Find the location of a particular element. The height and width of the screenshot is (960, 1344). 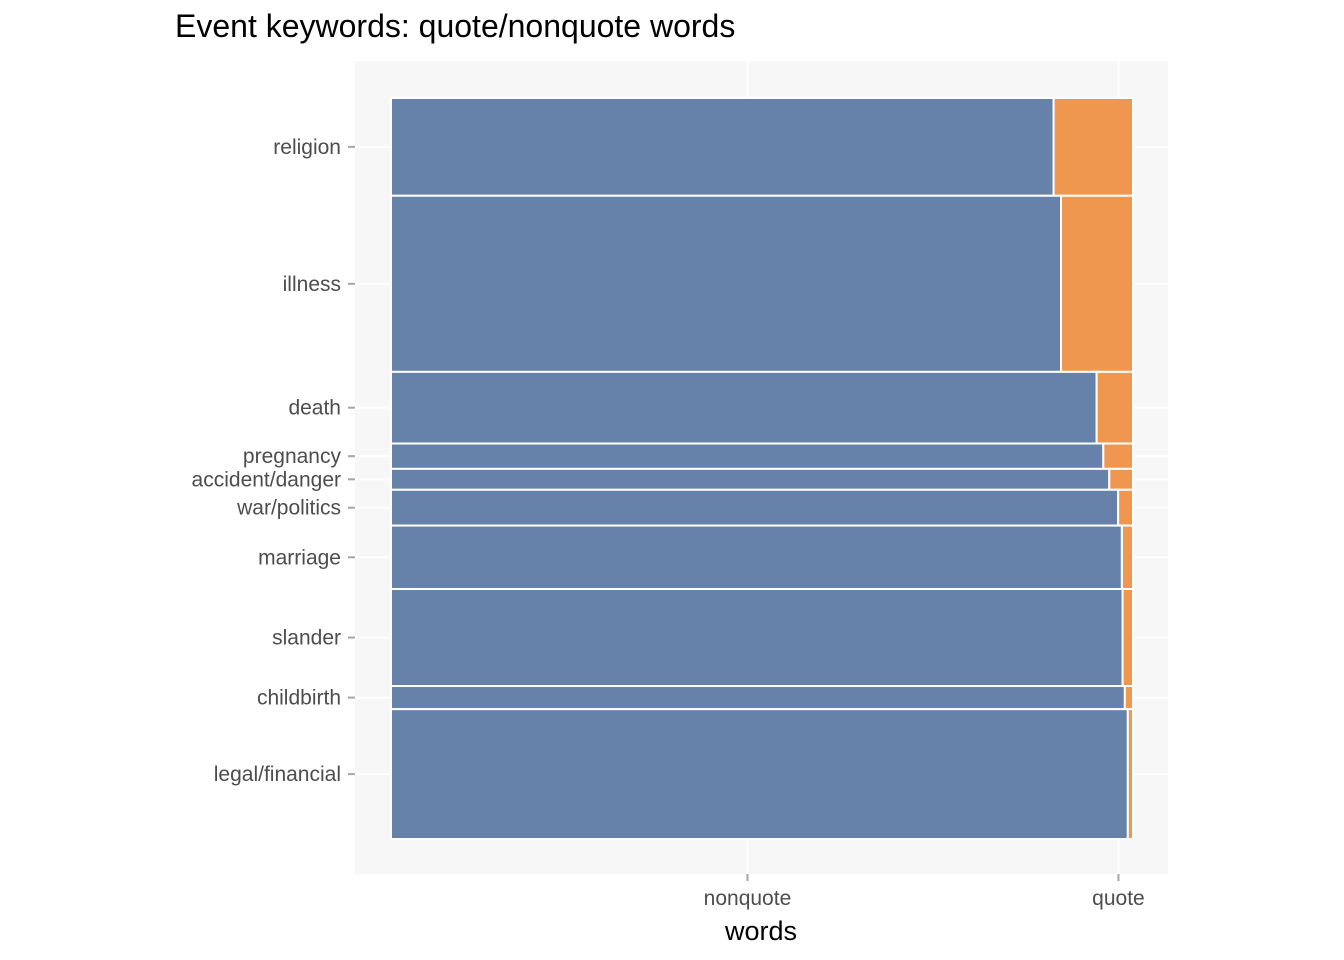

tile-nonquote-religion is located at coordinates (722, 147).